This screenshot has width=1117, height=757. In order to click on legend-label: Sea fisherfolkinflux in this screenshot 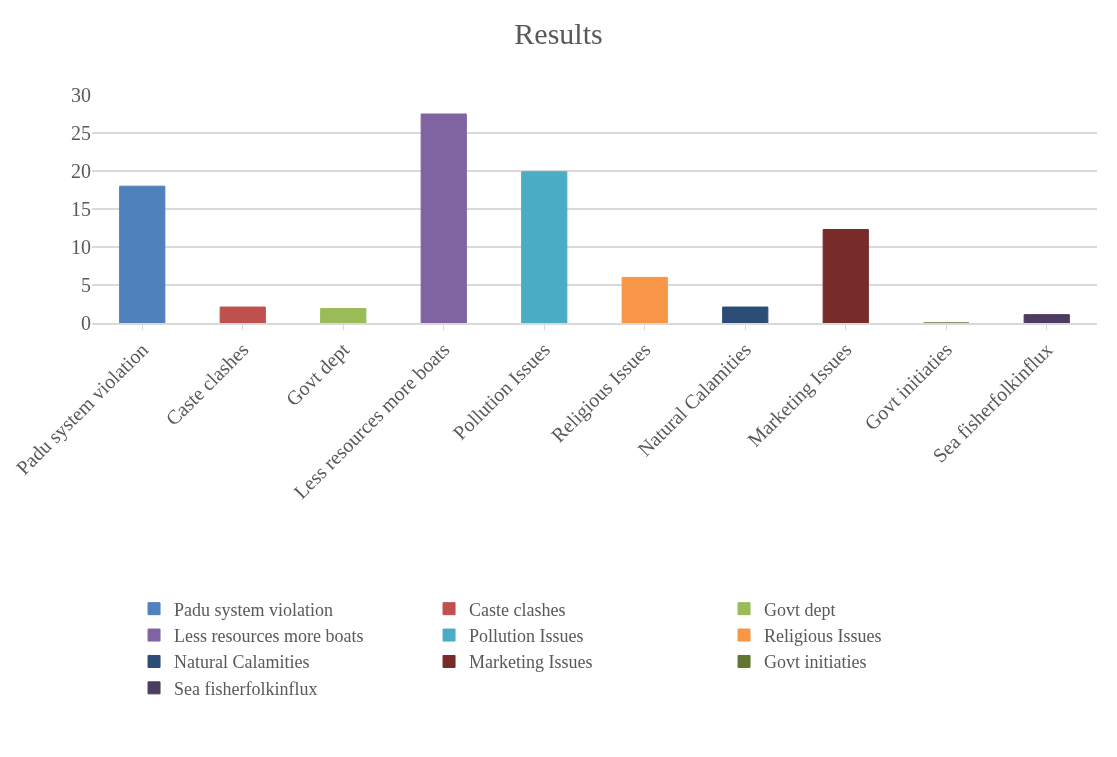, I will do `click(246, 688)`.